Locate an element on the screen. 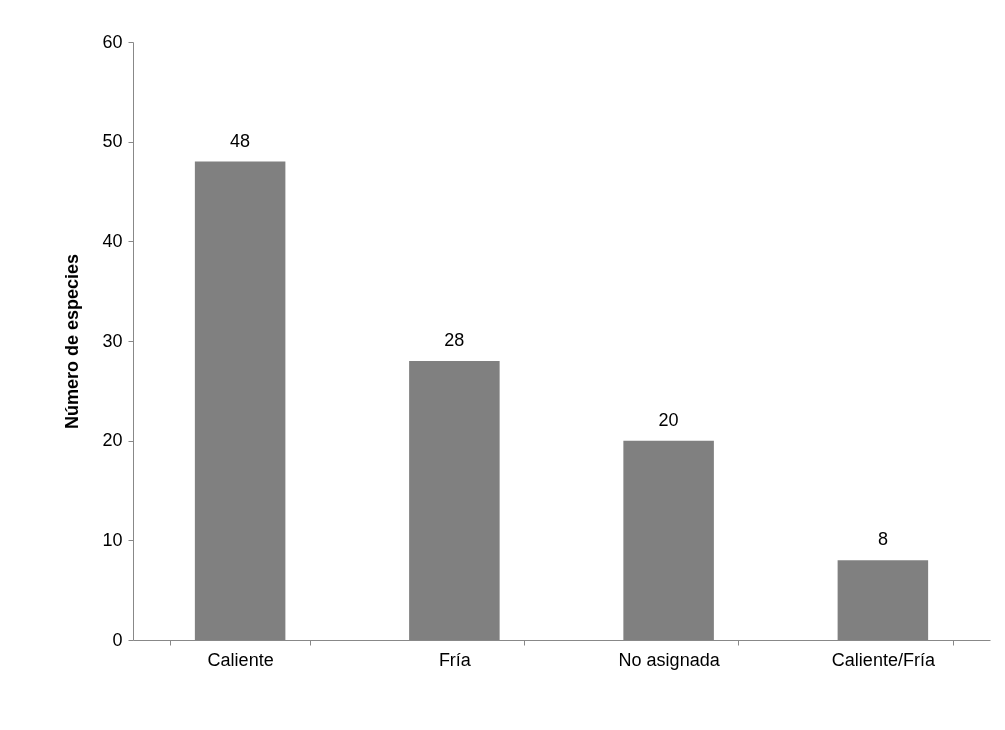  y-tick-label: 50 is located at coordinates (112, 141).